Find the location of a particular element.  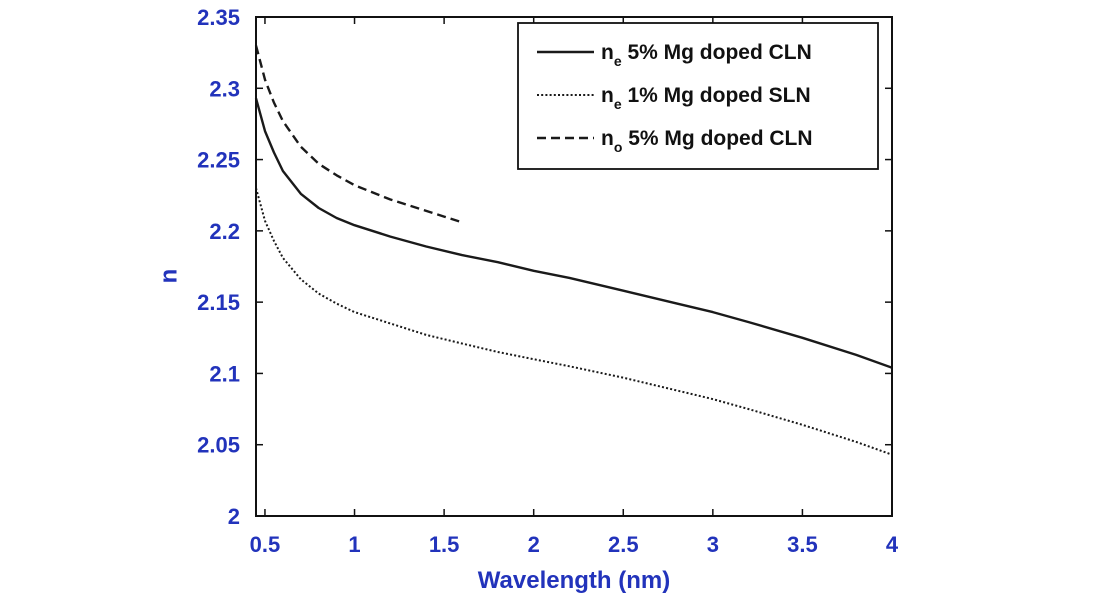

y-axis-title: n is located at coordinates (168, 276).